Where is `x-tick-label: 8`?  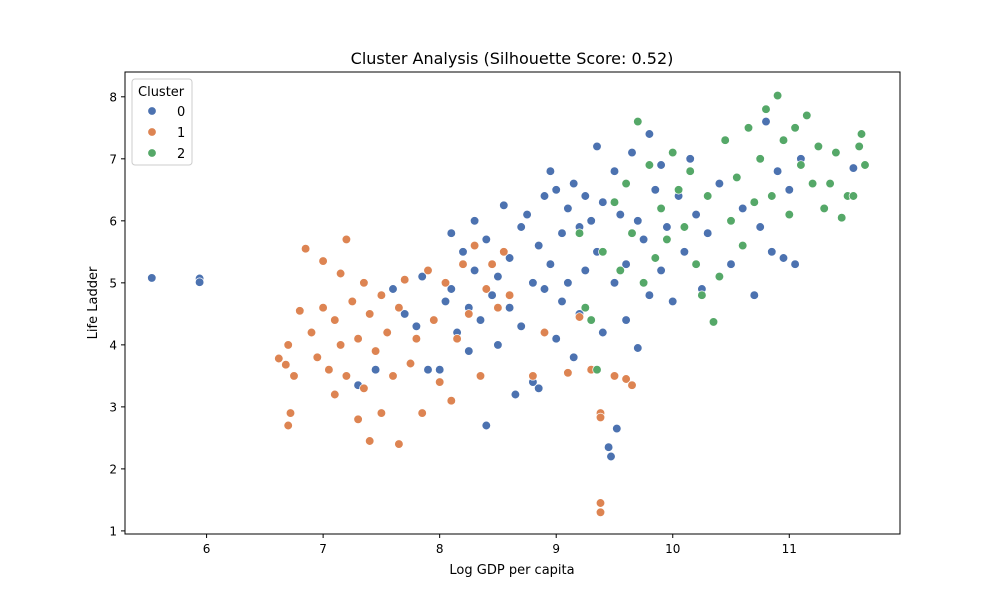 x-tick-label: 8 is located at coordinates (440, 549).